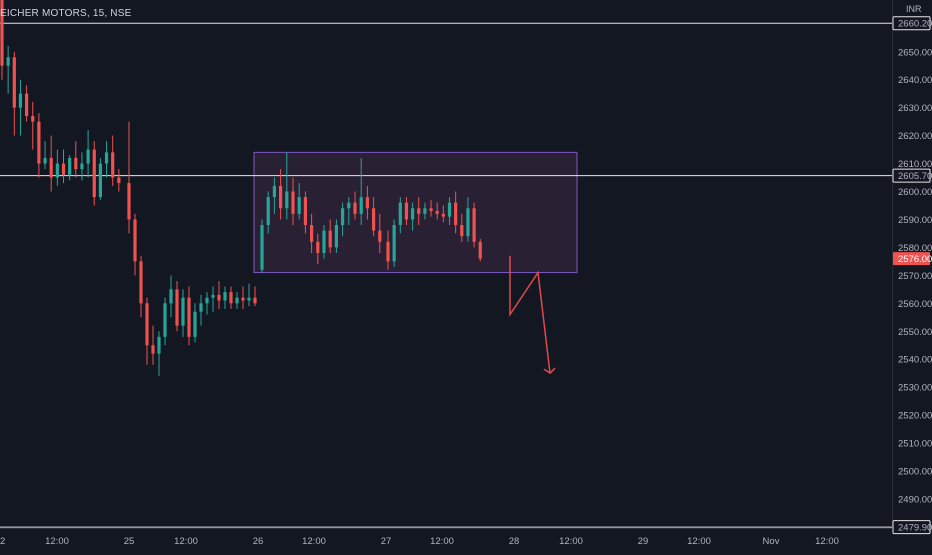  Describe the element at coordinates (530, 314) in the screenshot. I see `projection-arrow` at that location.